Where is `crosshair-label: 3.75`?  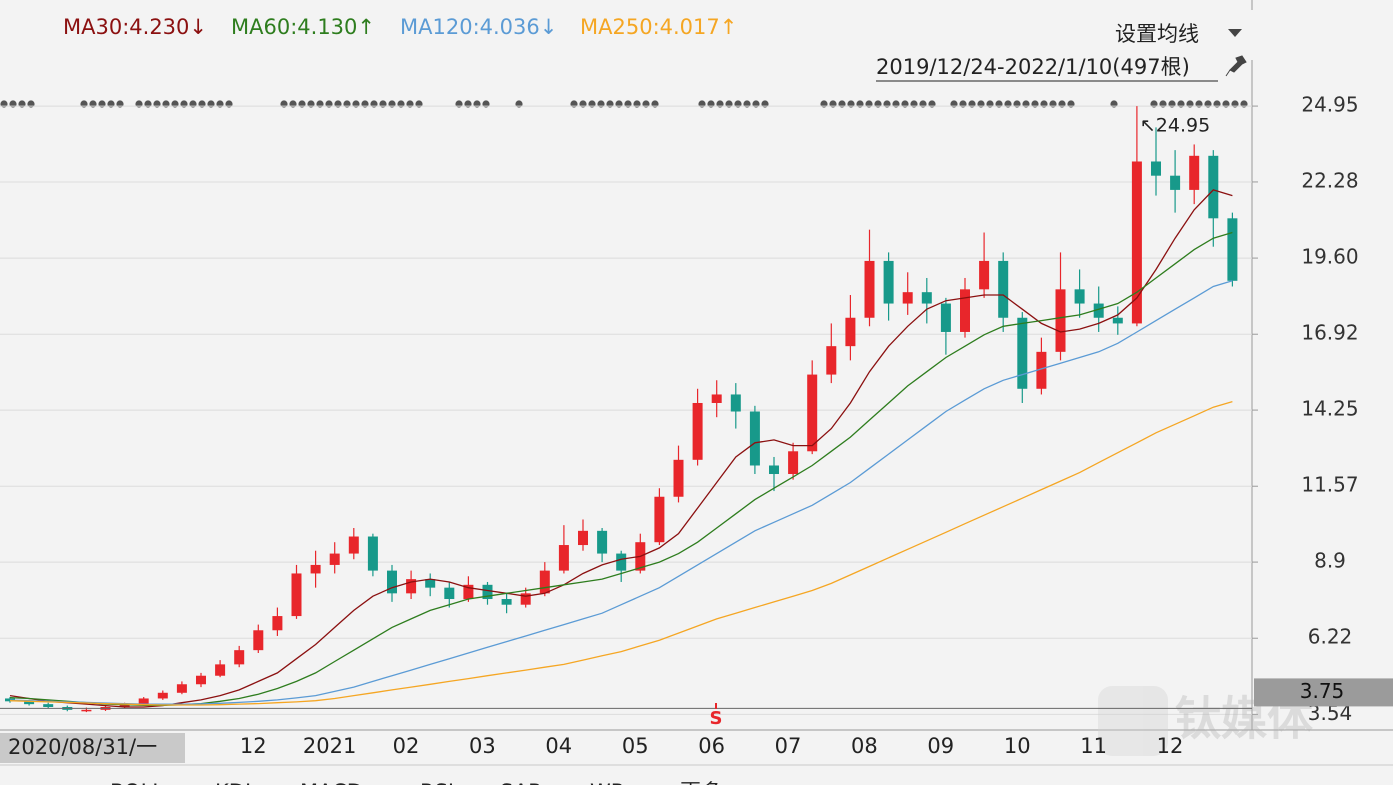 crosshair-label: 3.75 is located at coordinates (1322, 691).